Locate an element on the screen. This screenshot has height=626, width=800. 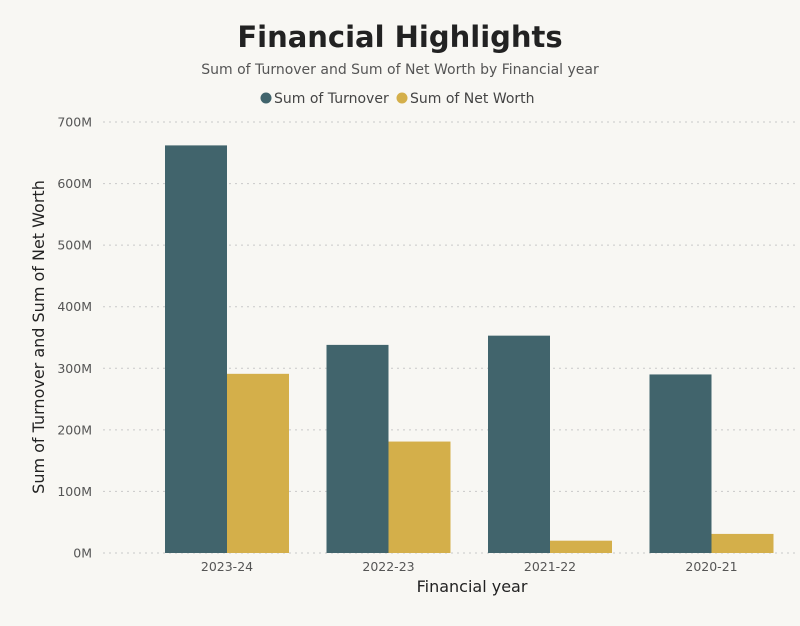
y-tick-label: 700M is located at coordinates (74, 122).